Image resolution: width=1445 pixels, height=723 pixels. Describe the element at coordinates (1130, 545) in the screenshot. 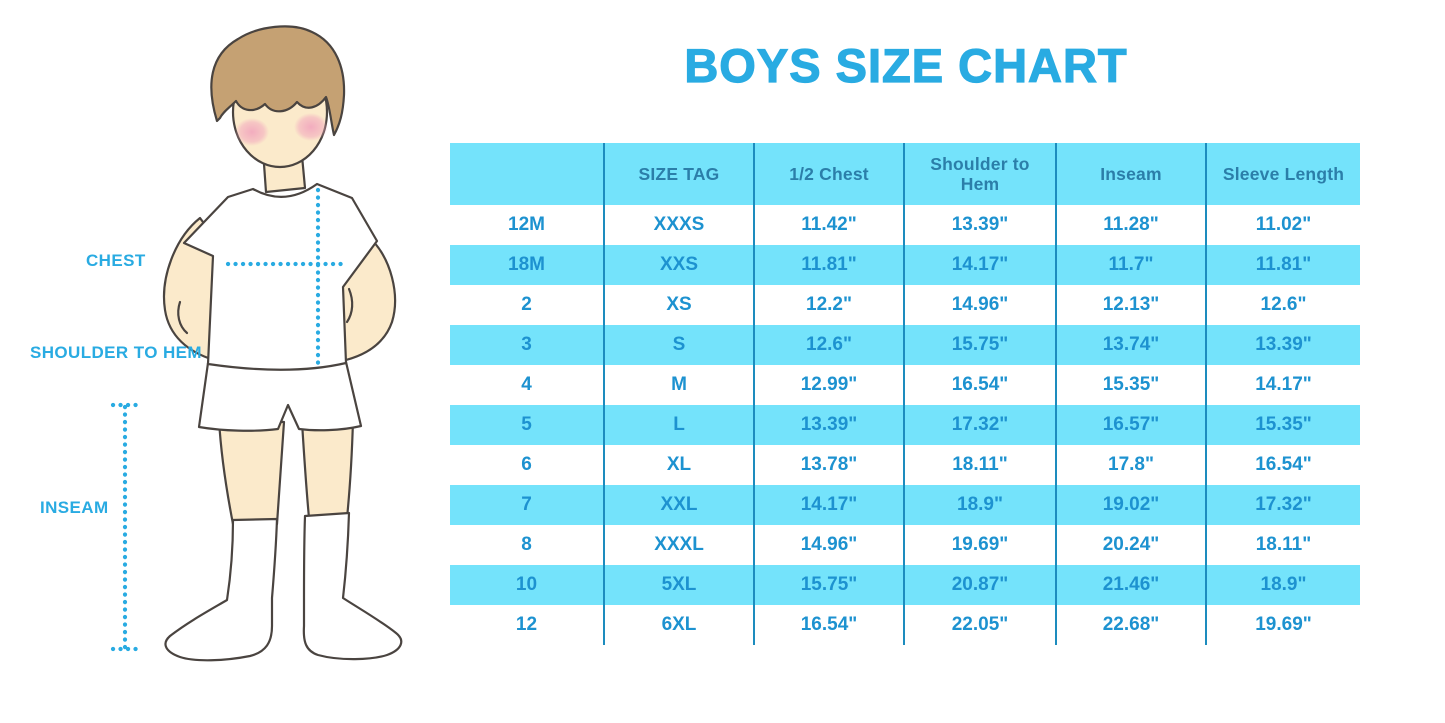

I see `table-cell: 20.24"` at that location.